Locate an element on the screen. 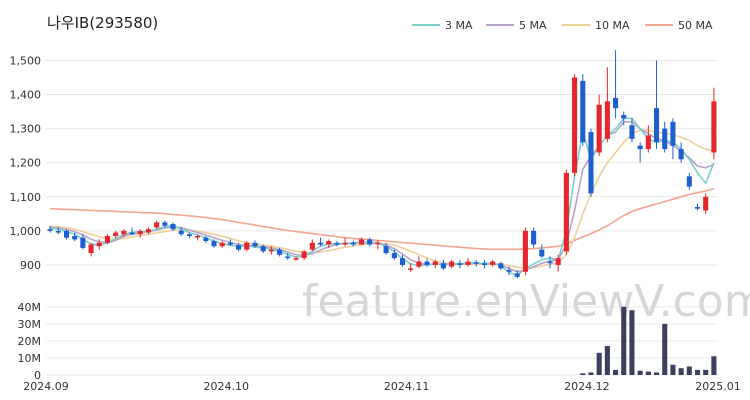 Image resolution: width=750 pixels, height=400 pixels. volume-tick-label: 10M is located at coordinates (30, 358).